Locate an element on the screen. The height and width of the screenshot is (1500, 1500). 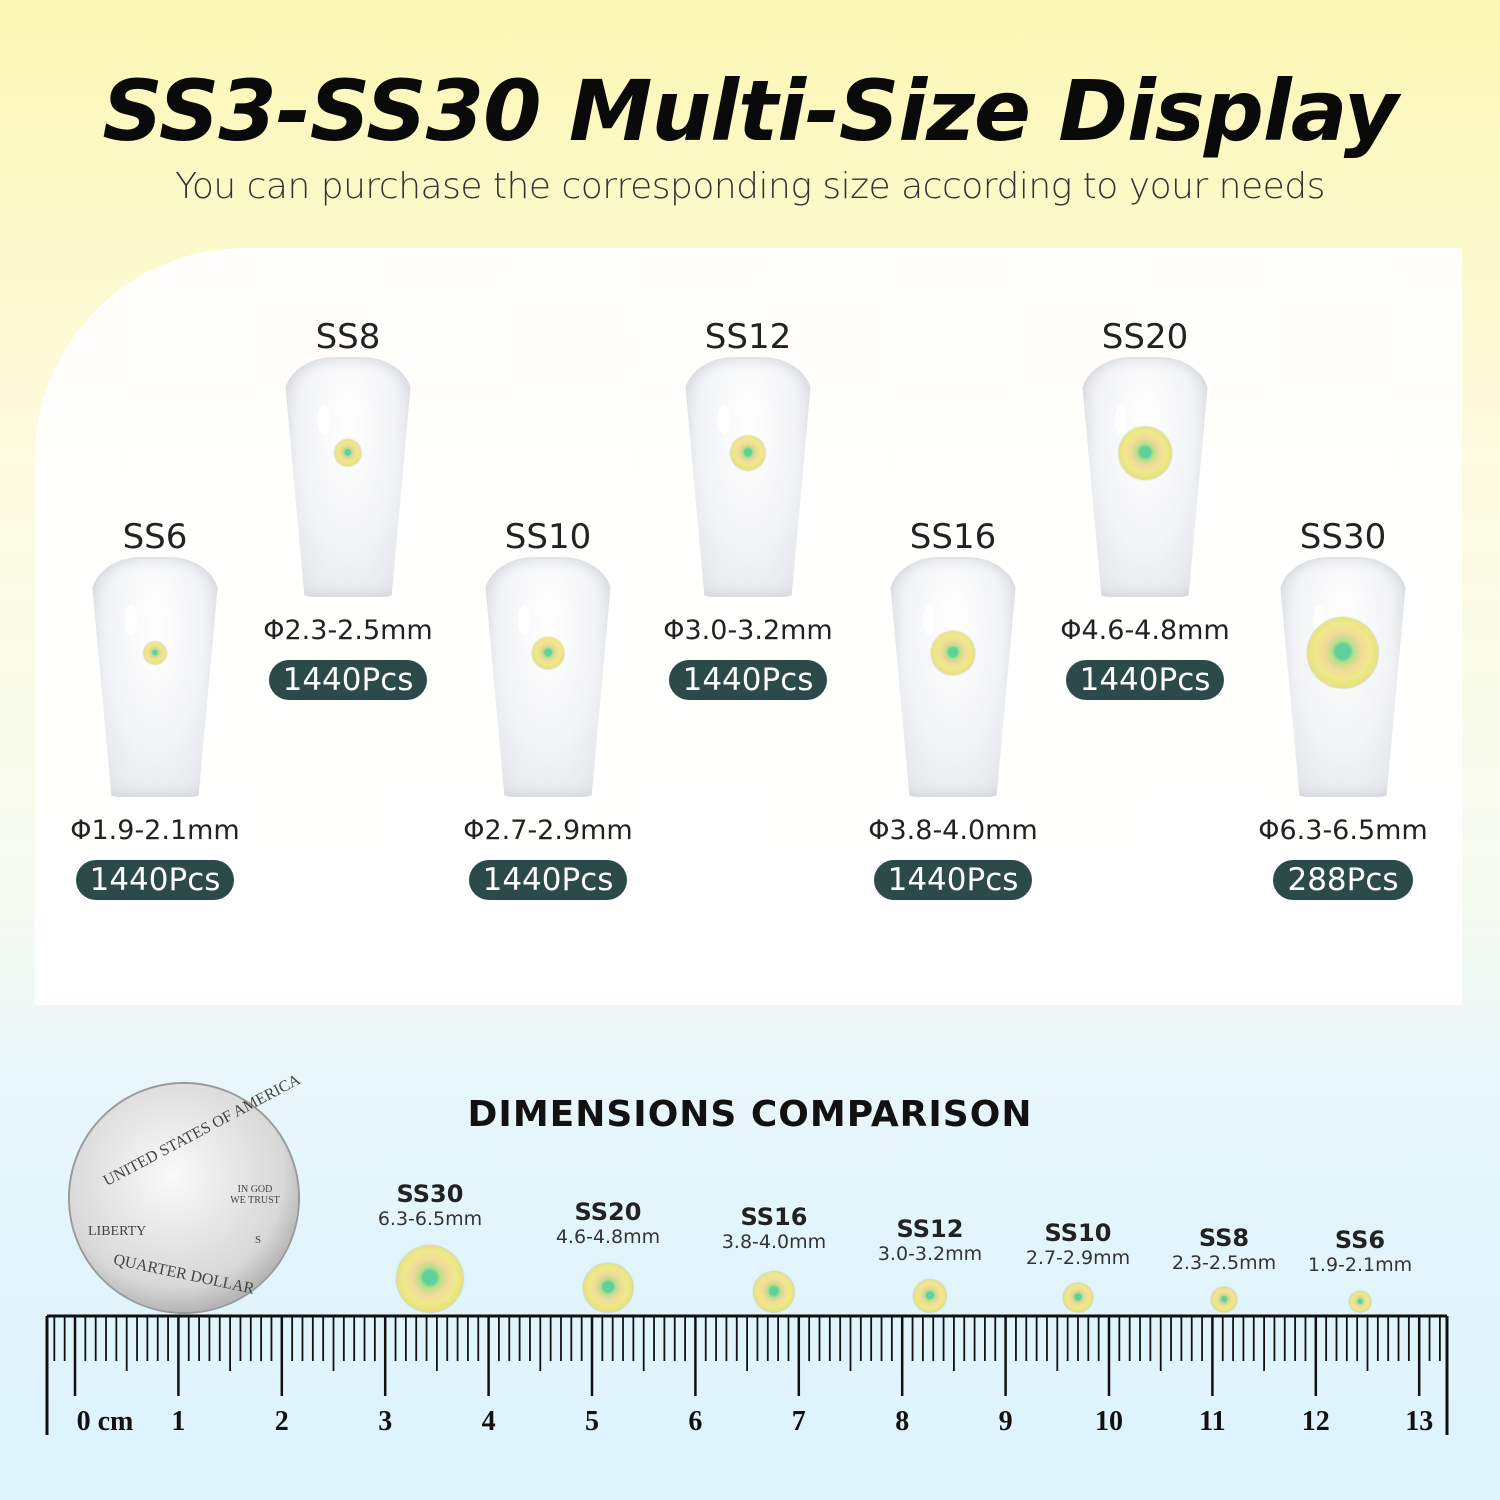
ruler-label: 6 is located at coordinates (695, 1421).